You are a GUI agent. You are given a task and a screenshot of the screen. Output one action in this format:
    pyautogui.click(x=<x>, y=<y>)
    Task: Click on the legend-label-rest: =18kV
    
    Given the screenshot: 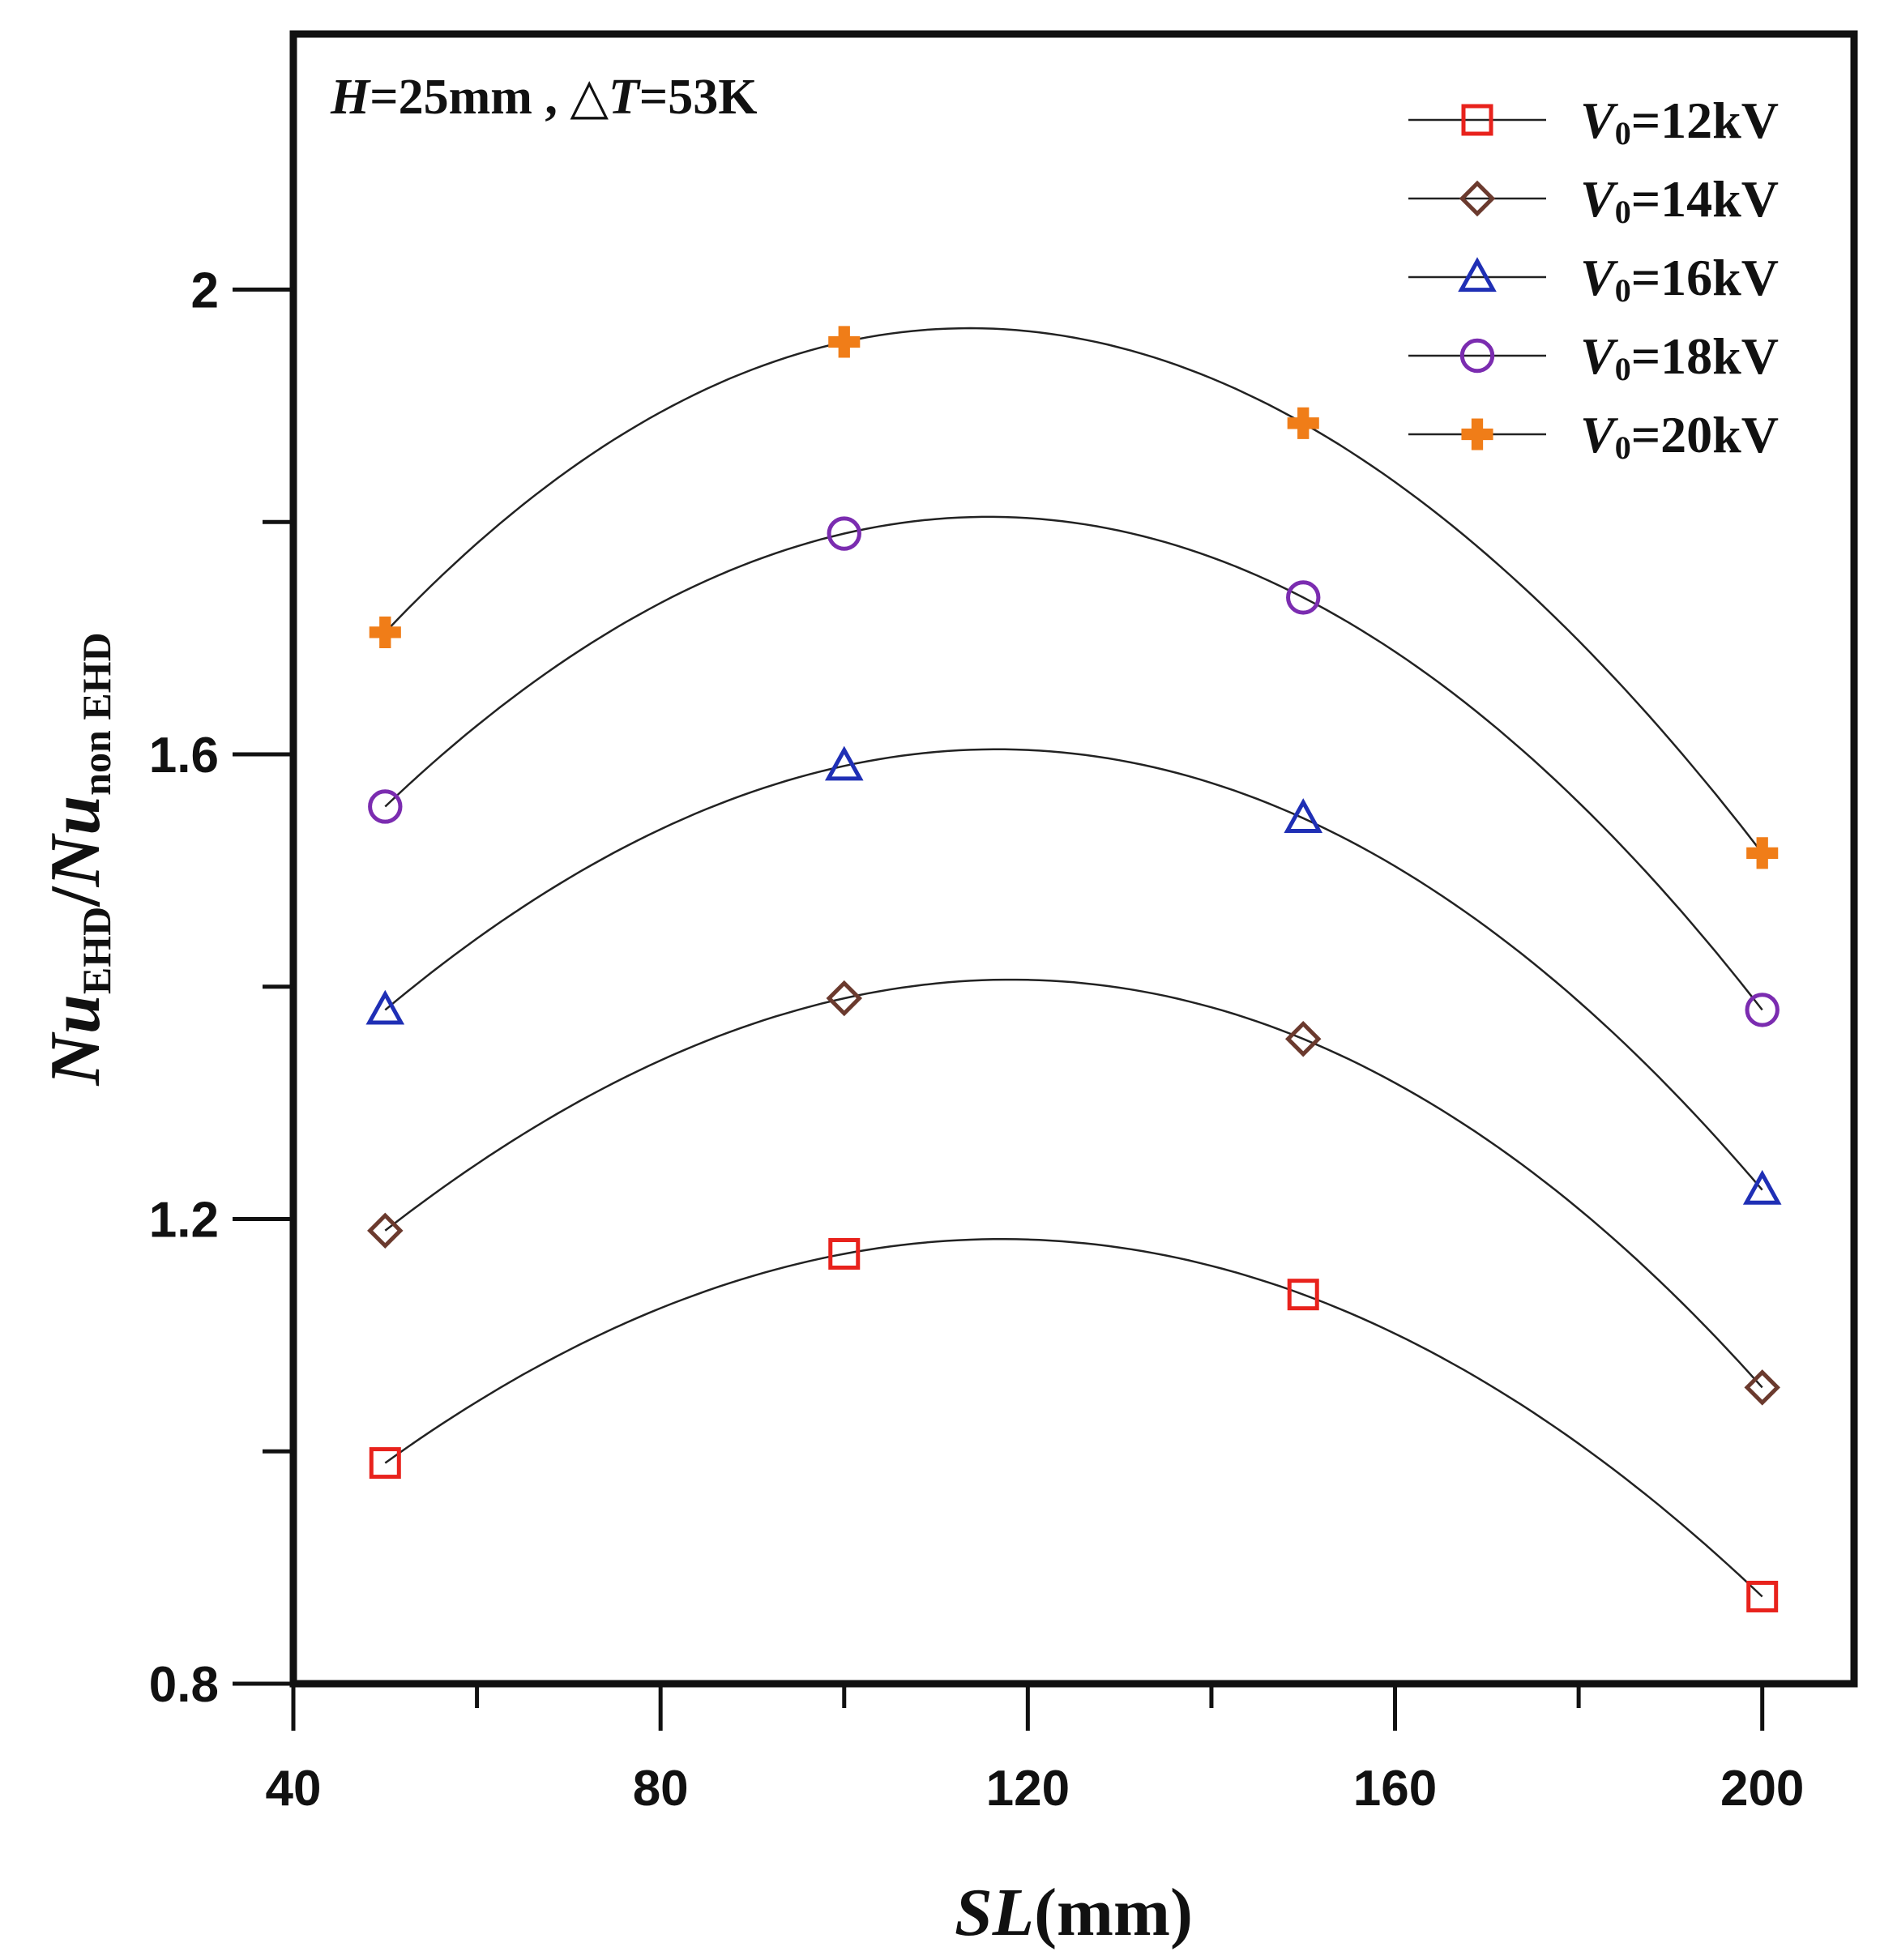 What is the action you would take?
    pyautogui.click(x=1705, y=356)
    